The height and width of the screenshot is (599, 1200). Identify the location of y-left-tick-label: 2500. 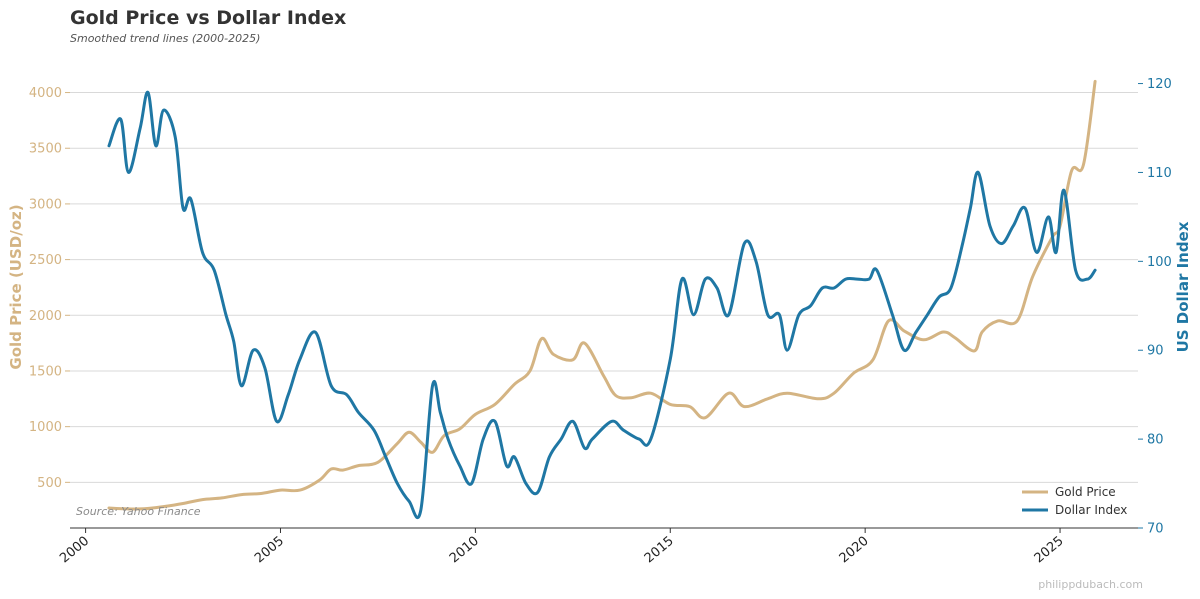
(45, 260).